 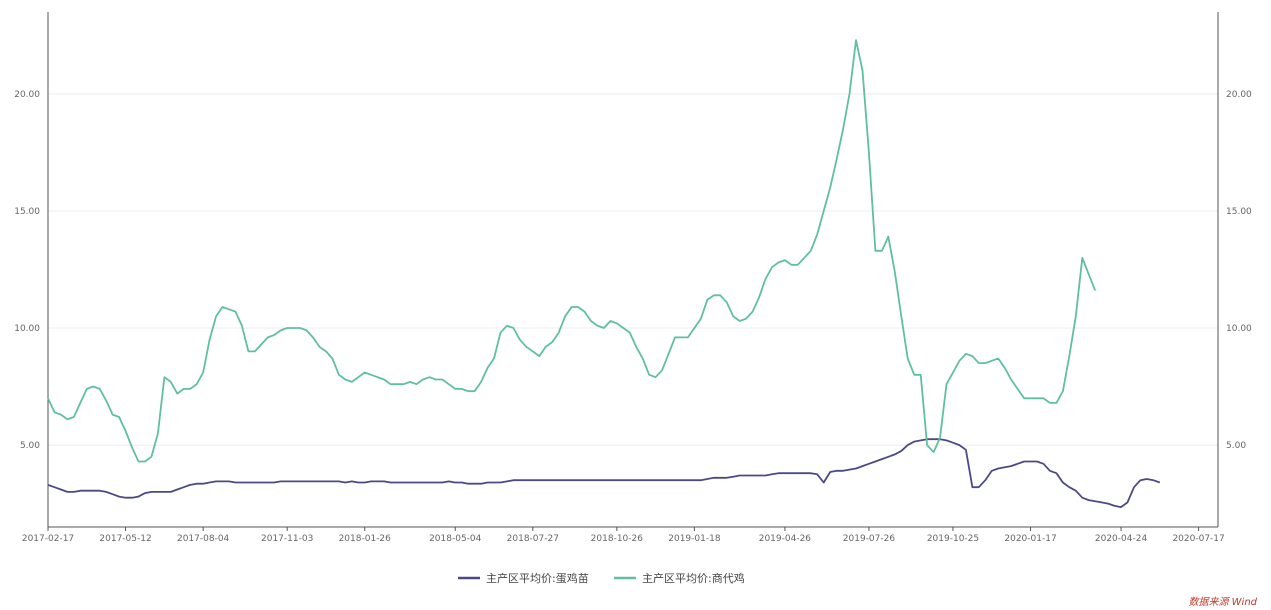 I want to click on x-tick-label: 2019-04-26, so click(x=785, y=539).